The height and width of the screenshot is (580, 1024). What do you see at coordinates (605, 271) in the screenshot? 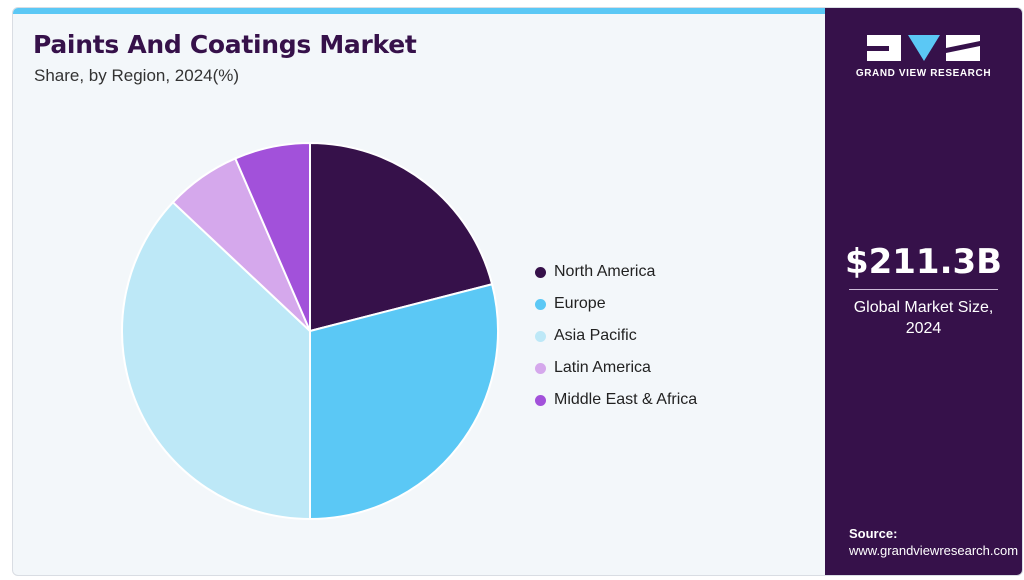
I see `legend-label: North America` at bounding box center [605, 271].